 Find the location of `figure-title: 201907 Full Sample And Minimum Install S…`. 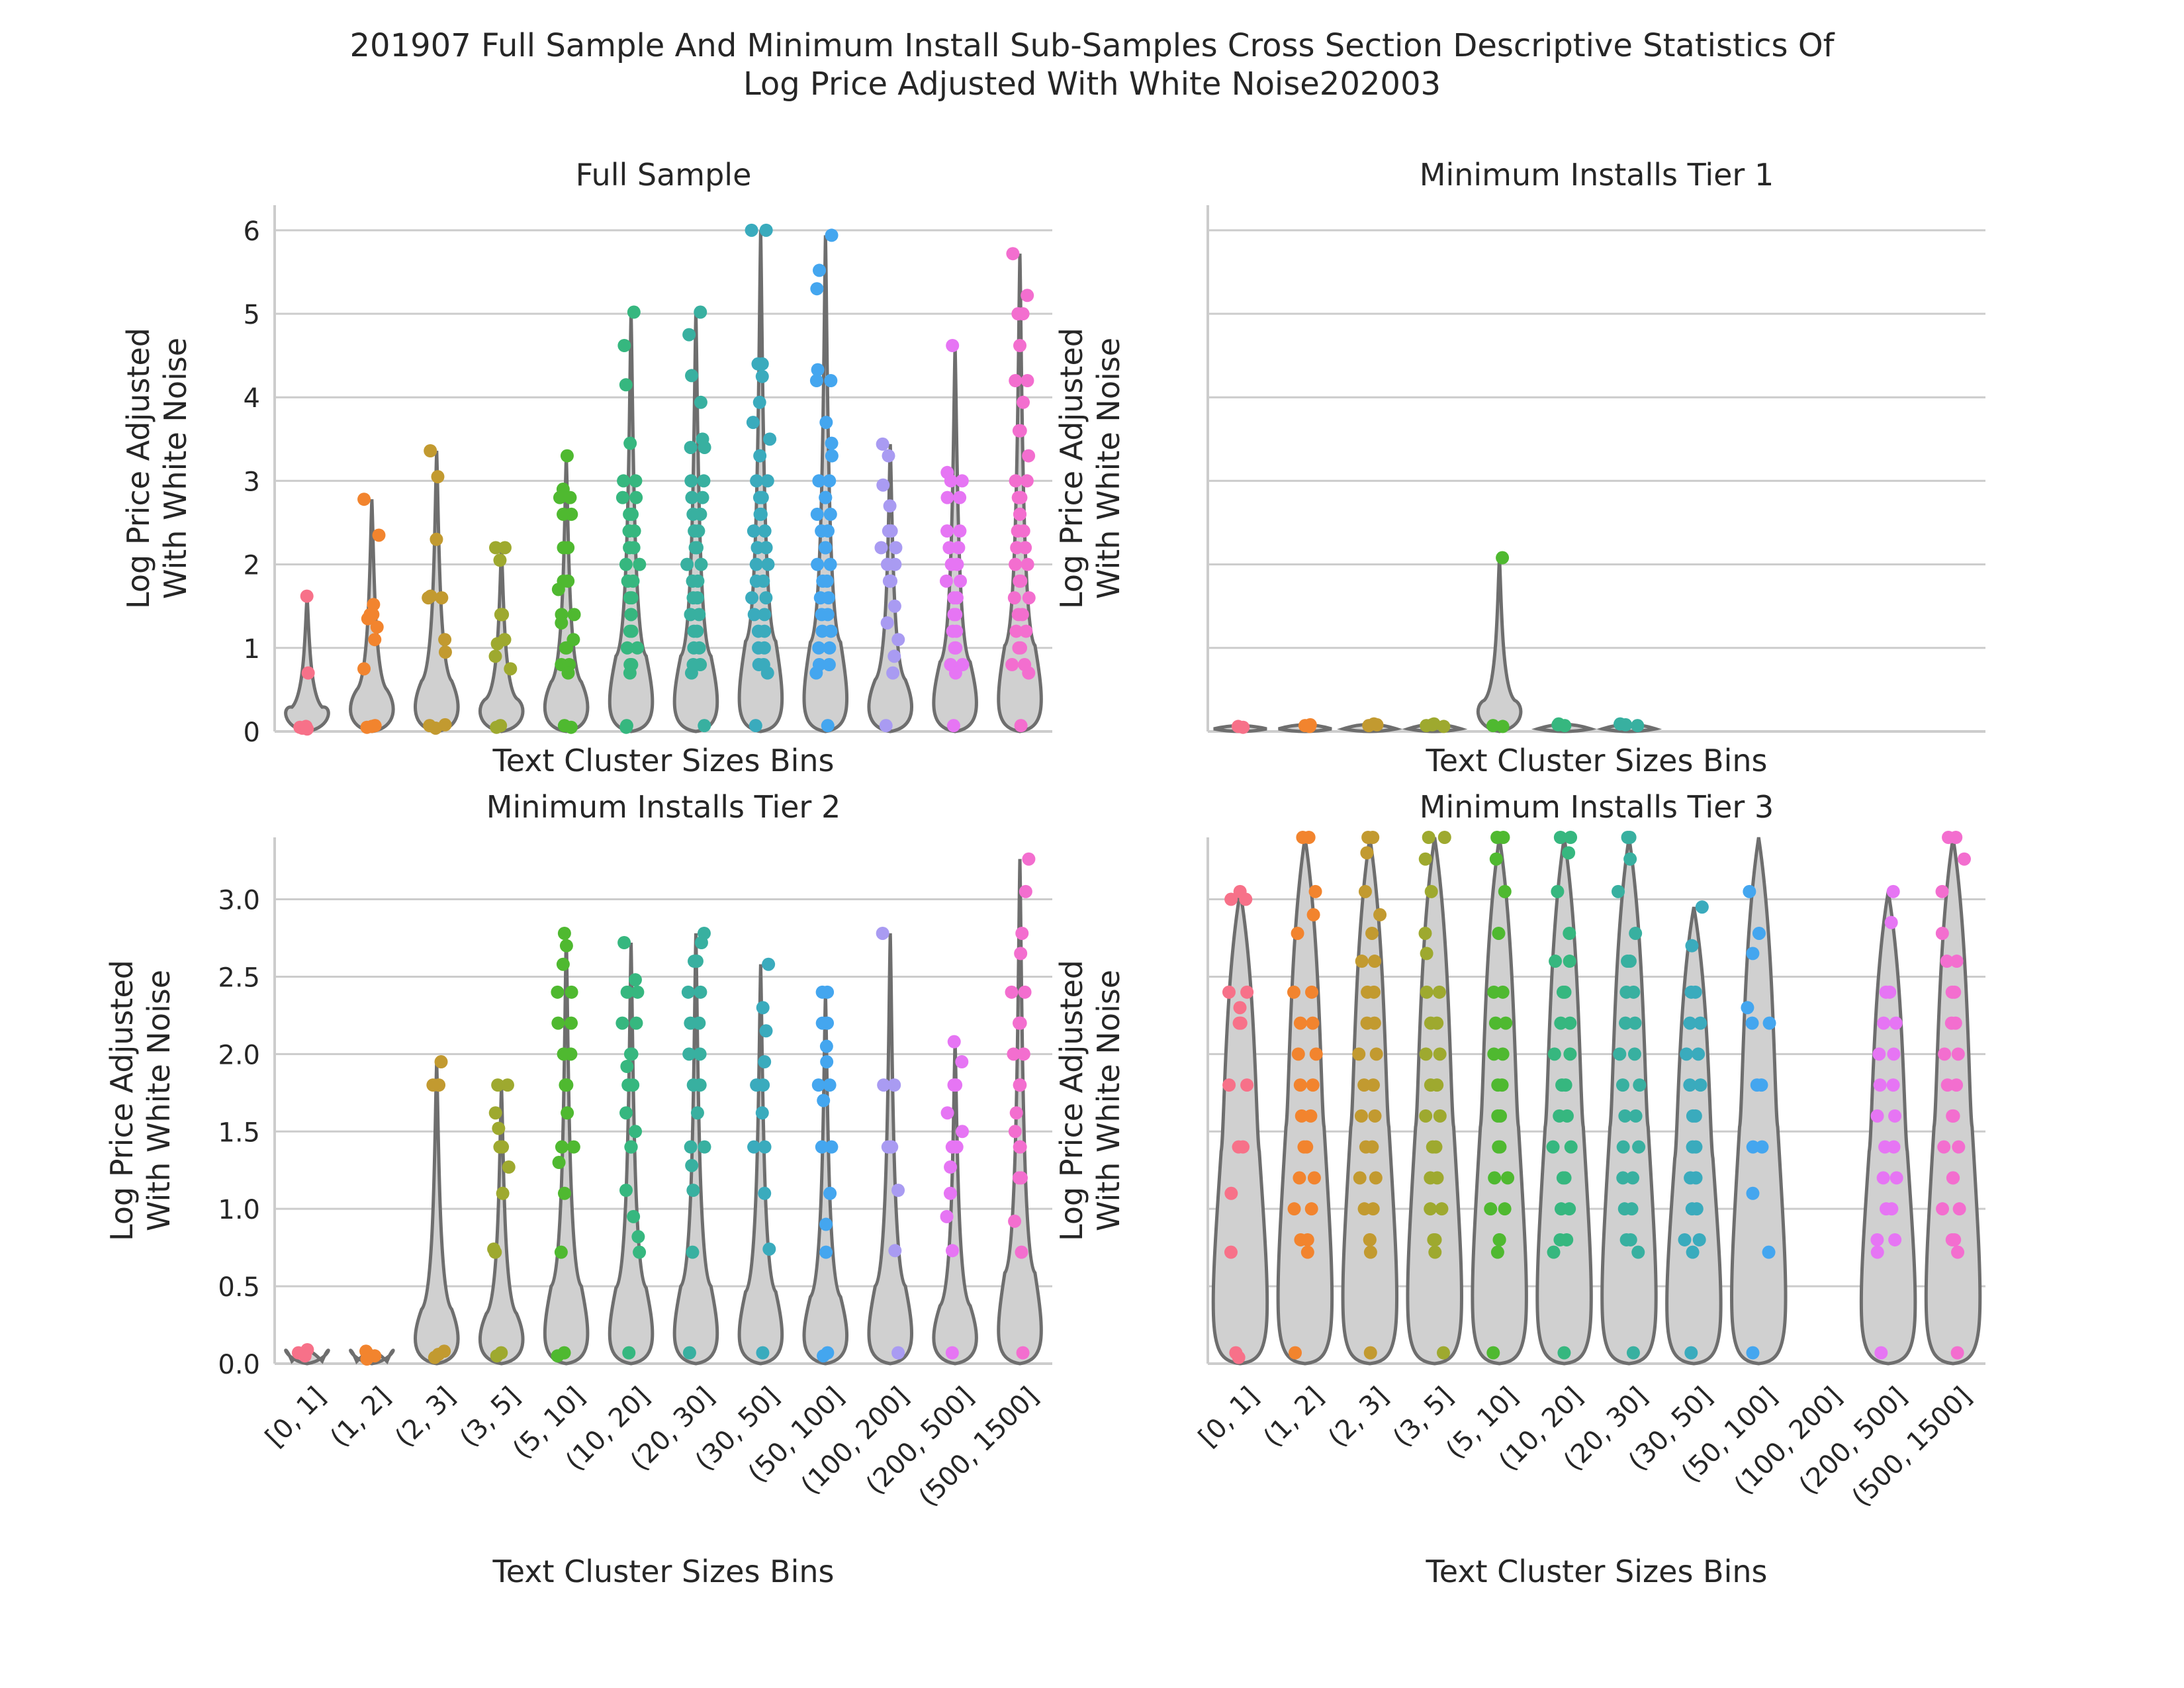

figure-title: 201907 Full Sample And Minimum Install S… is located at coordinates (1092, 64).